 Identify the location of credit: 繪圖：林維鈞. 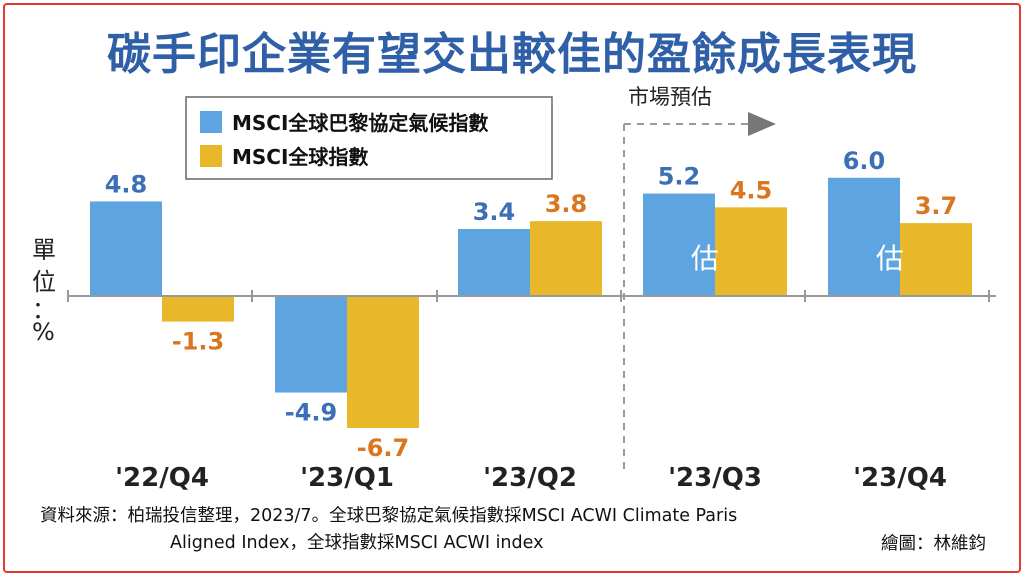
(933, 544).